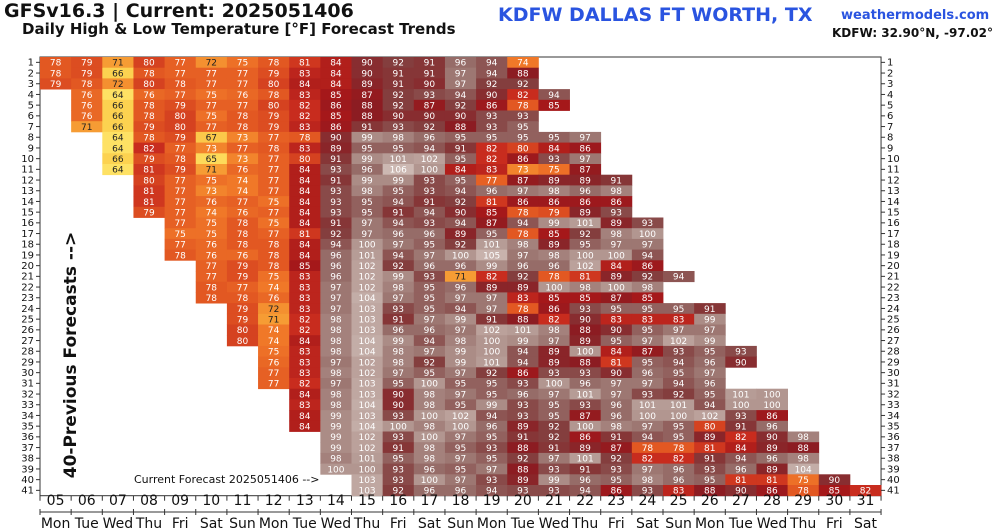  I want to click on row-label-right: 16, so click(893, 223).